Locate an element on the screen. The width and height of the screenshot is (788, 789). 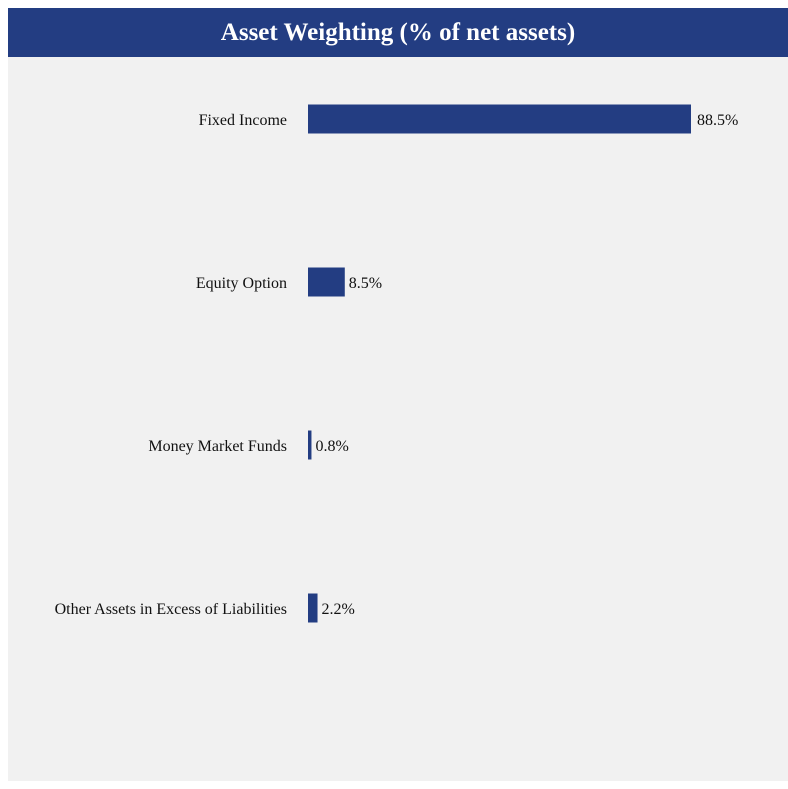
chart-title: Asset Weighting (% of net assets) is located at coordinates (398, 32).